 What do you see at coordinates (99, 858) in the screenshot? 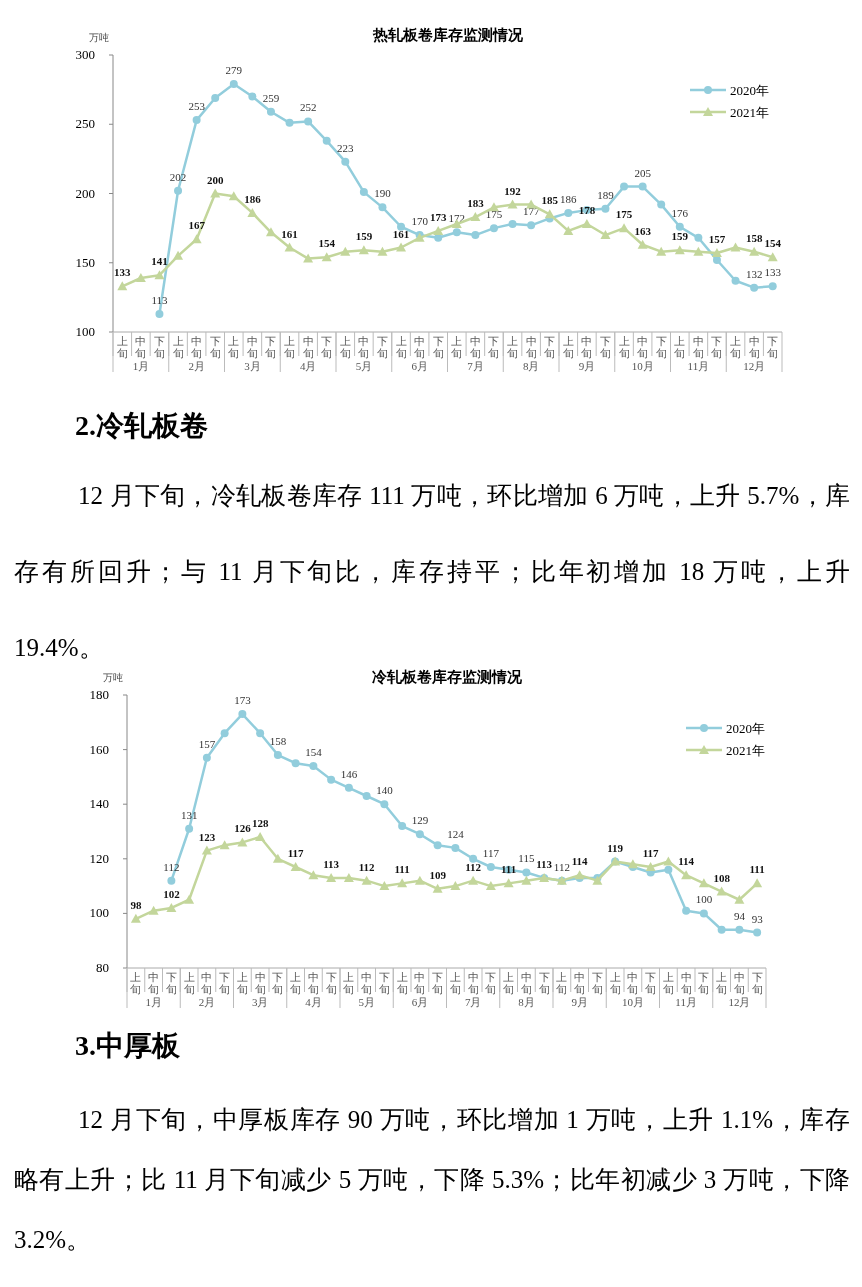
I see `y-tick-label: 120` at bounding box center [99, 858].